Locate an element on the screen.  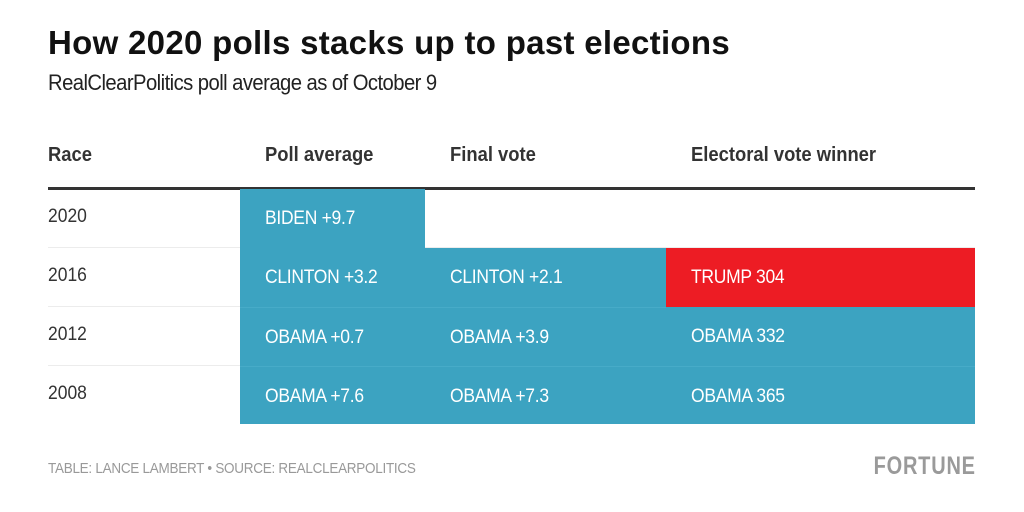
poll-average-cell: BIDEN +9.7 is located at coordinates (332, 218).